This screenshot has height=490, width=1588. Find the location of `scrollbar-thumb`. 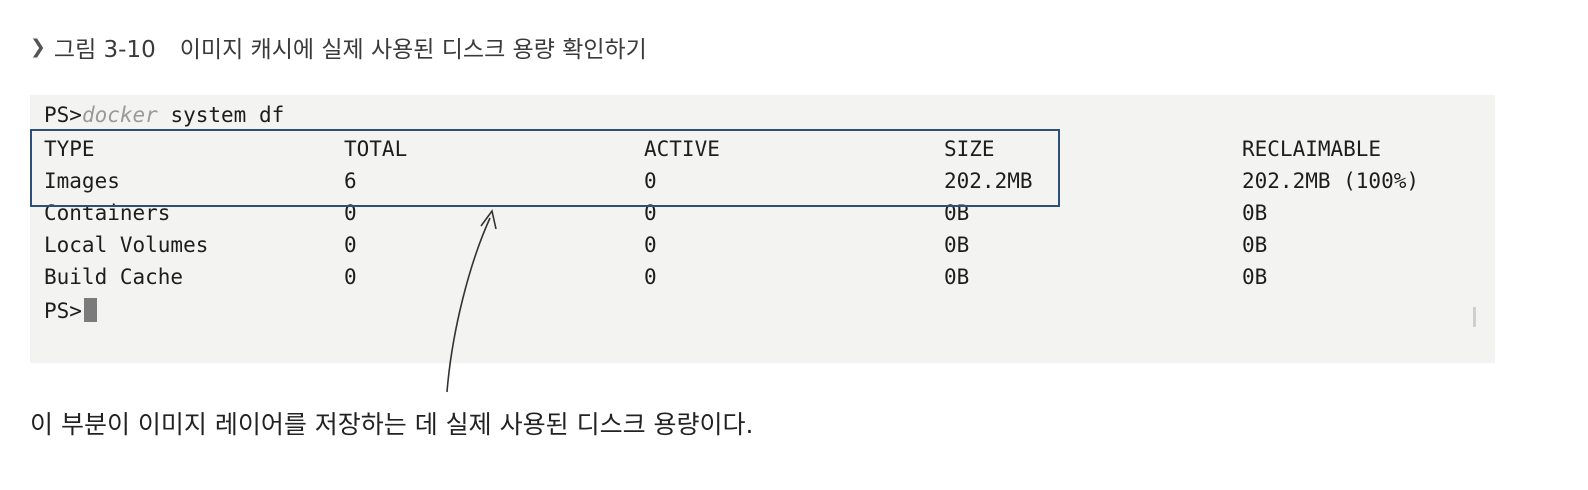

scrollbar-thumb is located at coordinates (1474, 317).